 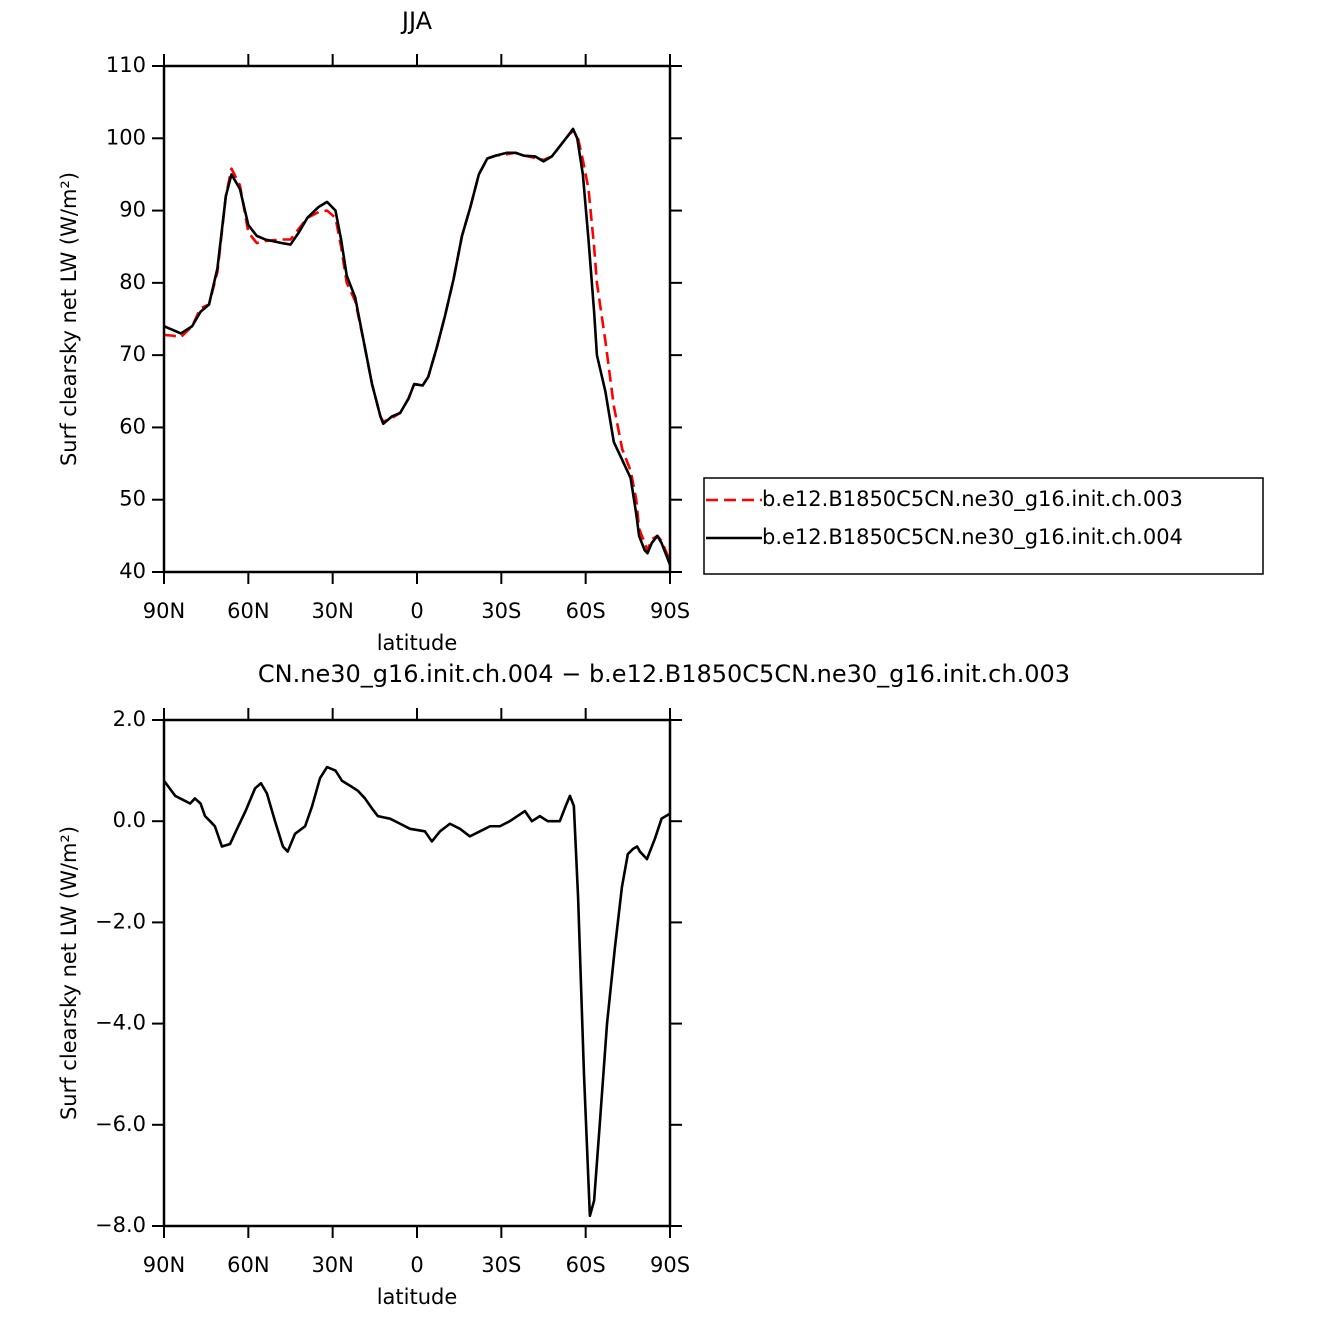 What do you see at coordinates (129, 719) in the screenshot?
I see `y-tick-label: 2.0` at bounding box center [129, 719].